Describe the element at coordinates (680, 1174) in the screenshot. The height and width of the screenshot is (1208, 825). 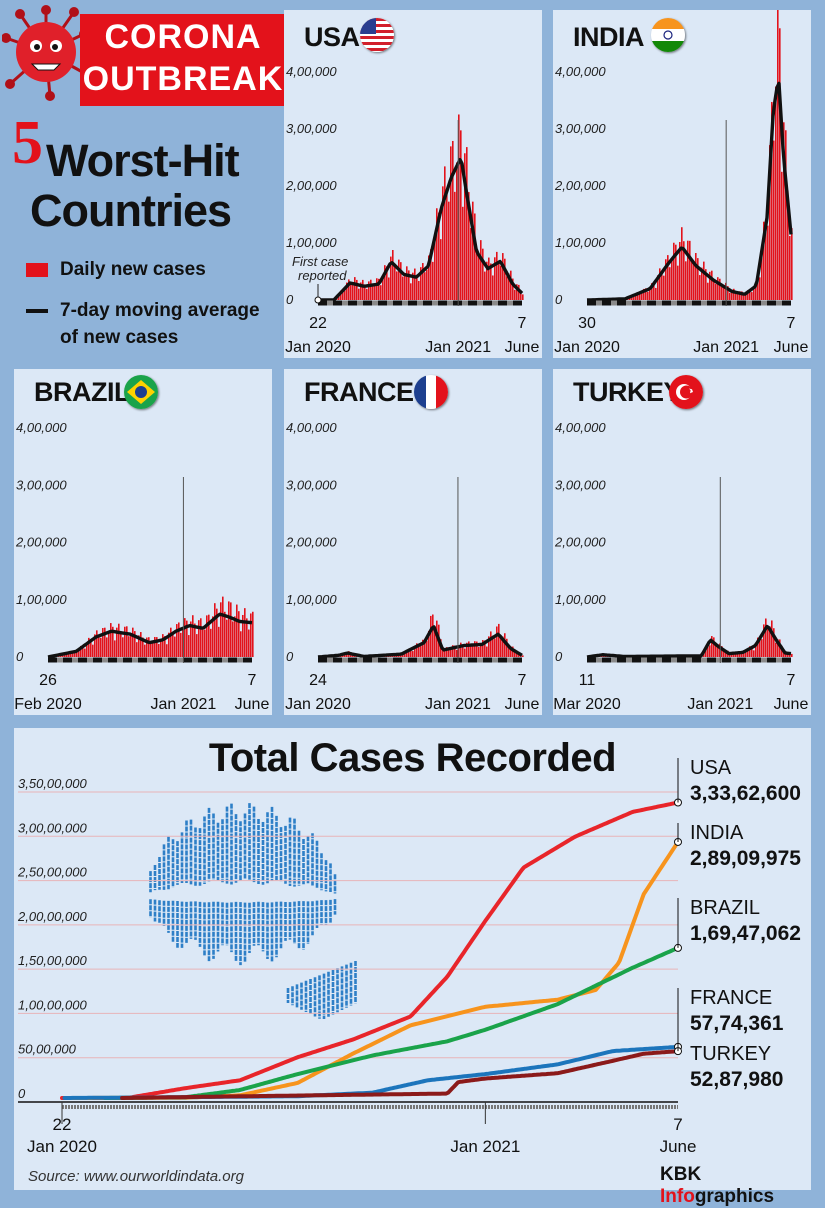
I see `brand-a: KBK` at that location.